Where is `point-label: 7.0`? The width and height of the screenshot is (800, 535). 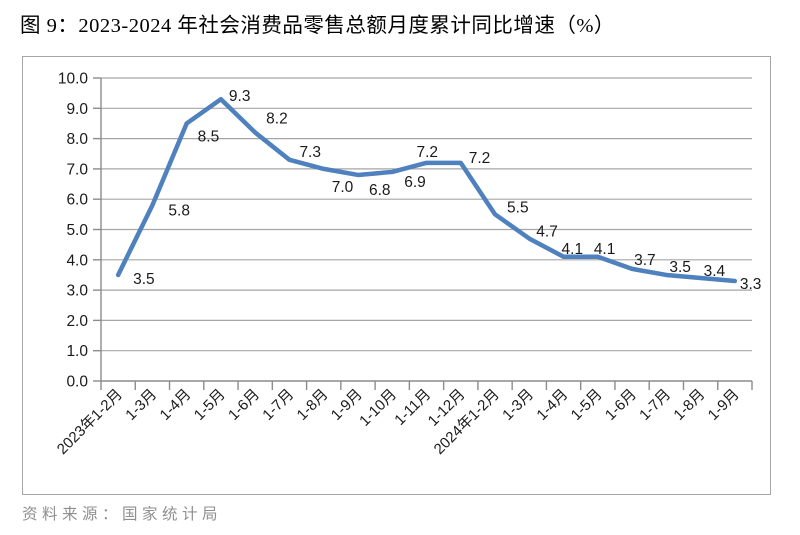
point-label: 7.0 is located at coordinates (343, 187).